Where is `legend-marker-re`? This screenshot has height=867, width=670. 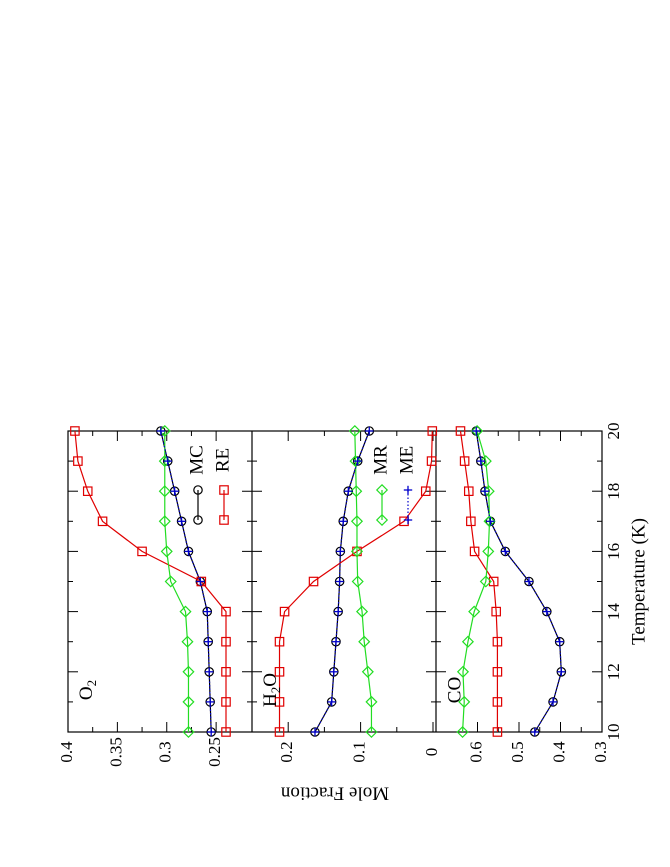
legend-marker-re is located at coordinates (224, 490).